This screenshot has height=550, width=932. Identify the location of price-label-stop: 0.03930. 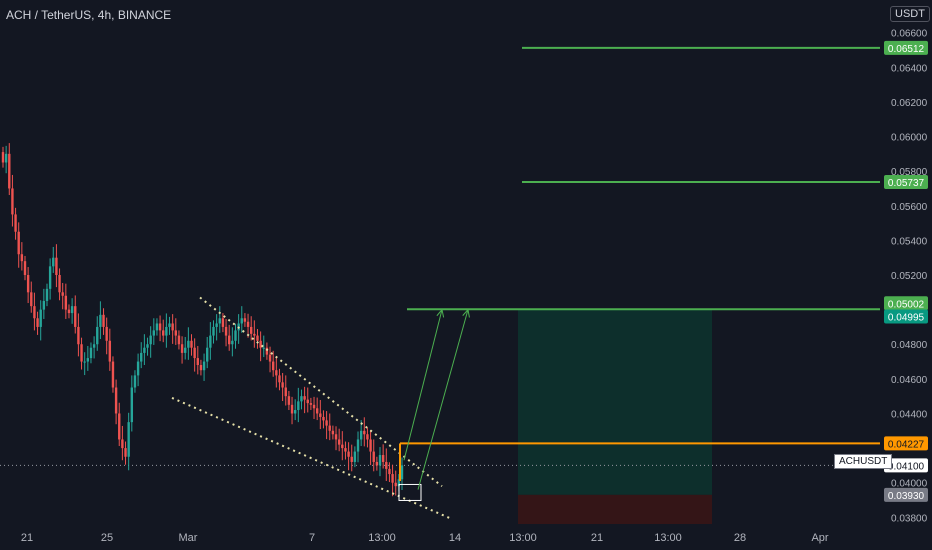
(906, 494).